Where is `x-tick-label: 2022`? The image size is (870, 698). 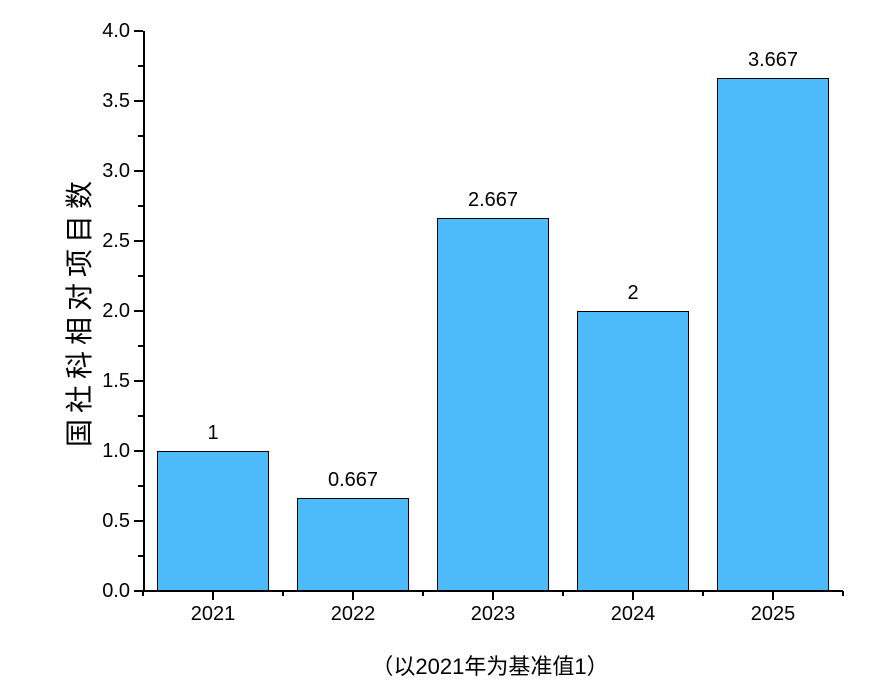 x-tick-label: 2022 is located at coordinates (353, 614).